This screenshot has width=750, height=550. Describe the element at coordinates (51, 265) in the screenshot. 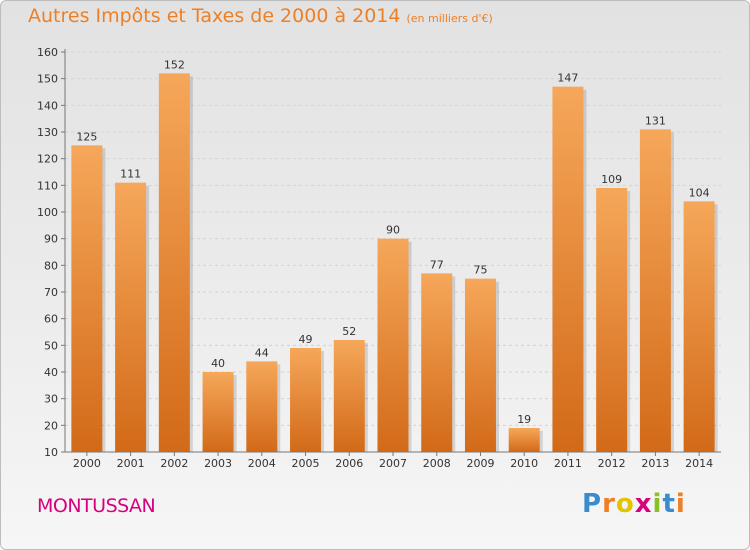

I see `y-tick-label: 80` at that location.